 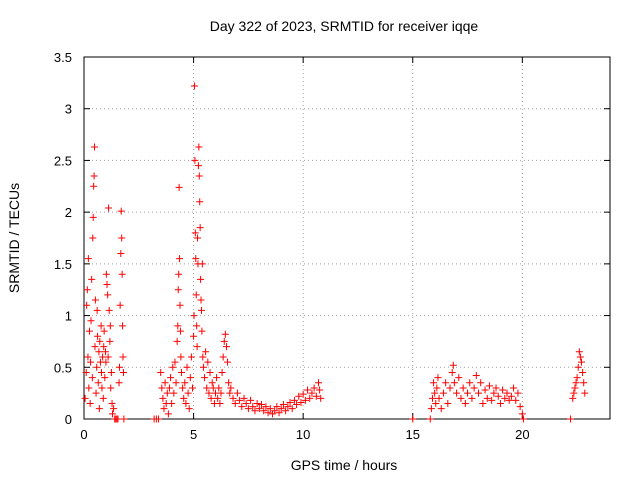 What do you see at coordinates (63, 367) in the screenshot?
I see `y-tick-label: 0.5` at bounding box center [63, 367].